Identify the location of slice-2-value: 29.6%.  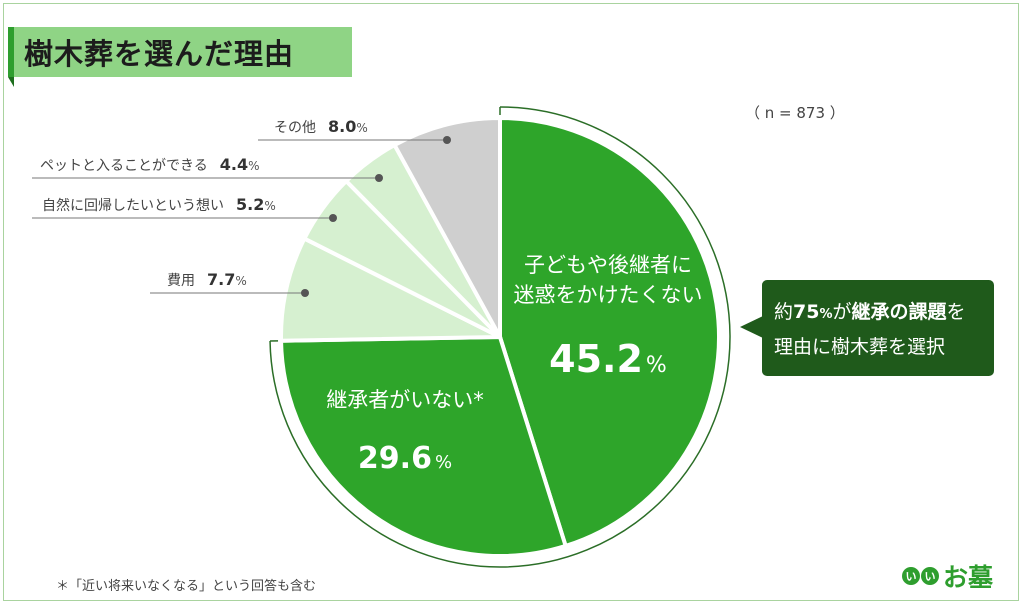
(405, 458).